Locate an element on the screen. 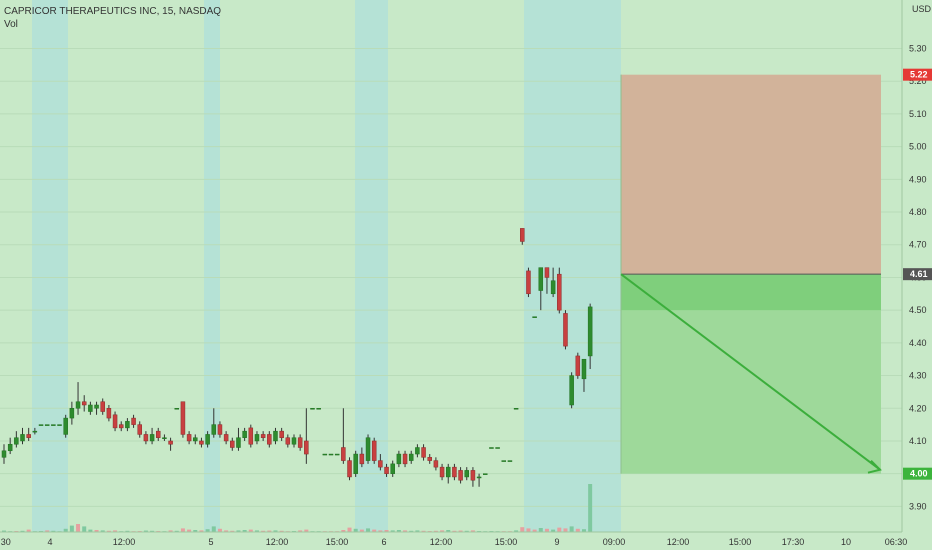  price-tick-label: 5.00 is located at coordinates (918, 147).